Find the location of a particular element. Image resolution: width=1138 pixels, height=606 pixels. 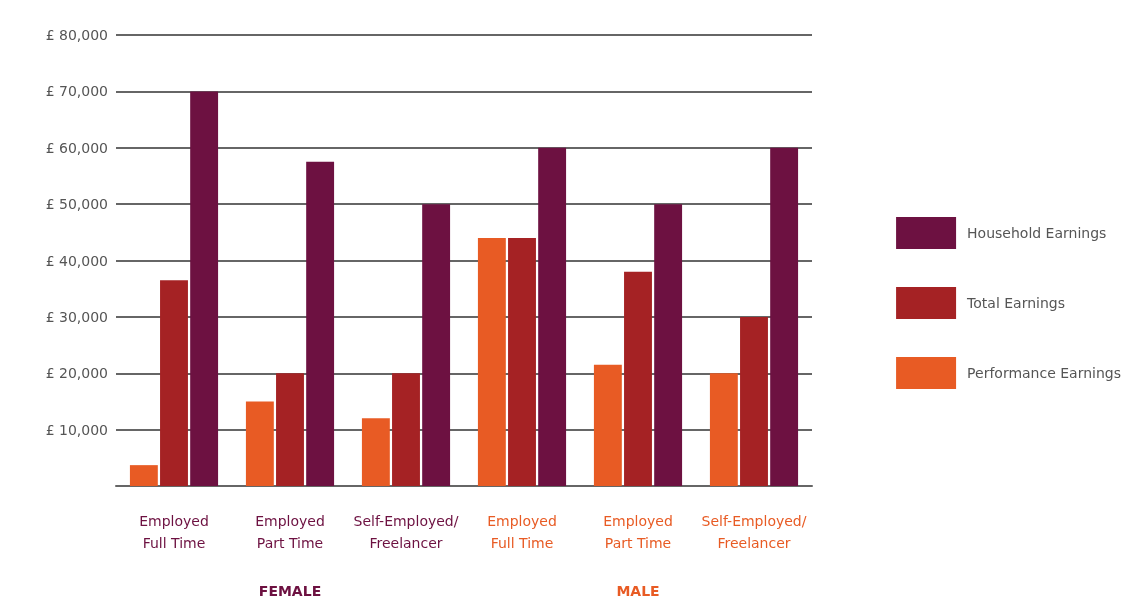

y-tick-label: £ 70,000 is located at coordinates (76, 91).